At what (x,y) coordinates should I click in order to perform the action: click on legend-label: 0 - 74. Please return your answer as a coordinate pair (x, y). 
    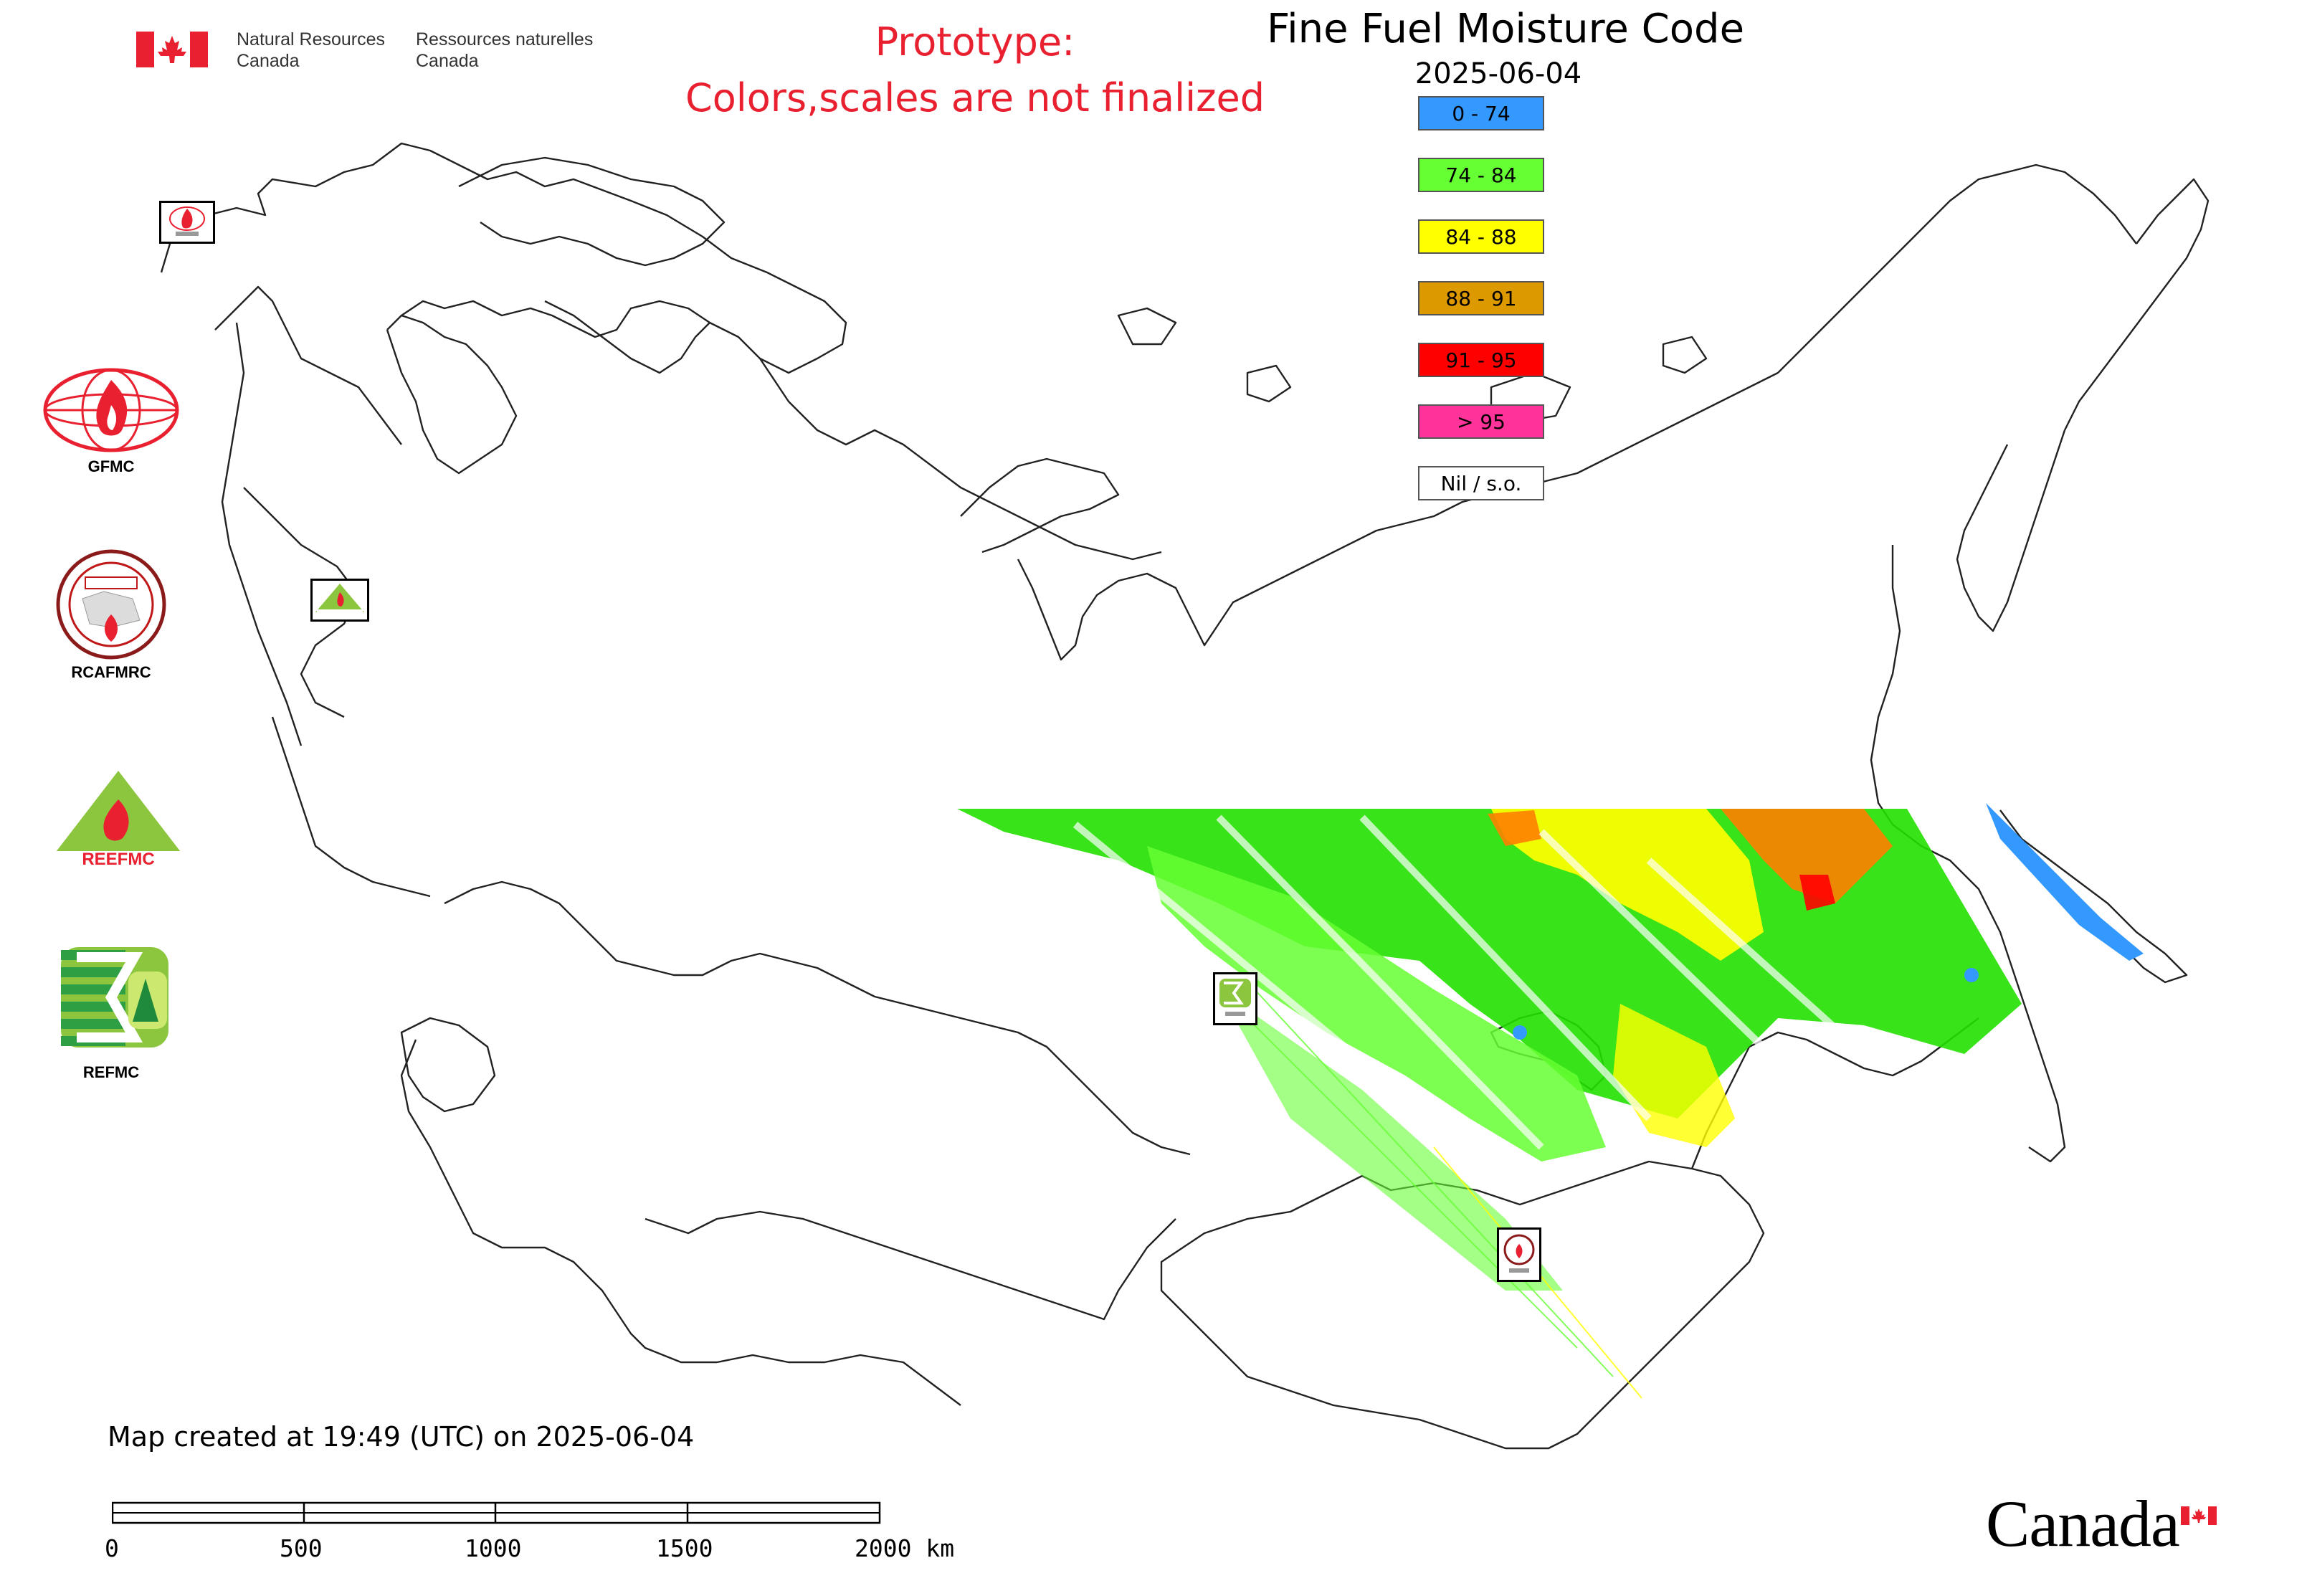
    Looking at the image, I should click on (1481, 113).